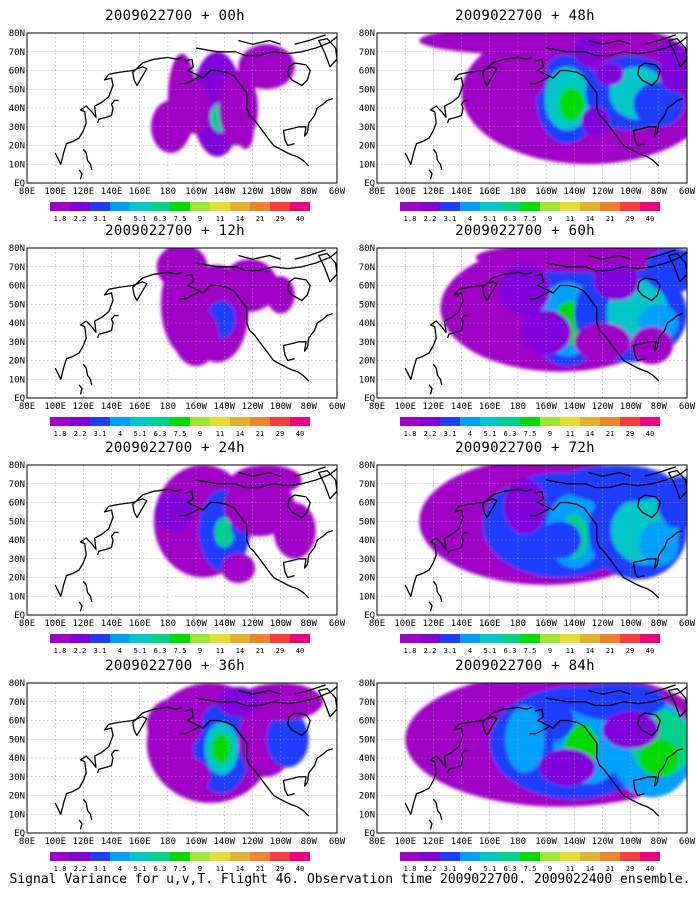 This screenshot has width=700, height=900. What do you see at coordinates (120, 434) in the screenshot?
I see `legend-label: 4` at bounding box center [120, 434].